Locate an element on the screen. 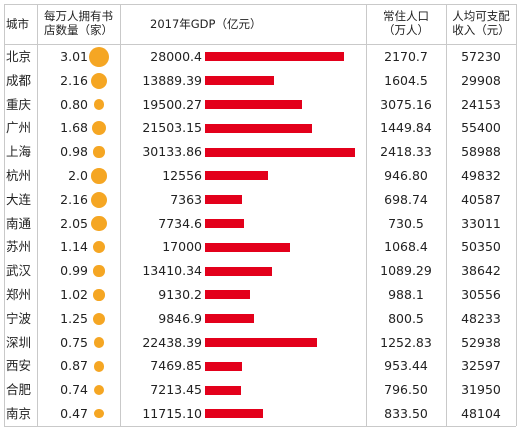 Image resolution: width=520 pixels, height=432 pixels. city-label: 北京 is located at coordinates (19, 56).